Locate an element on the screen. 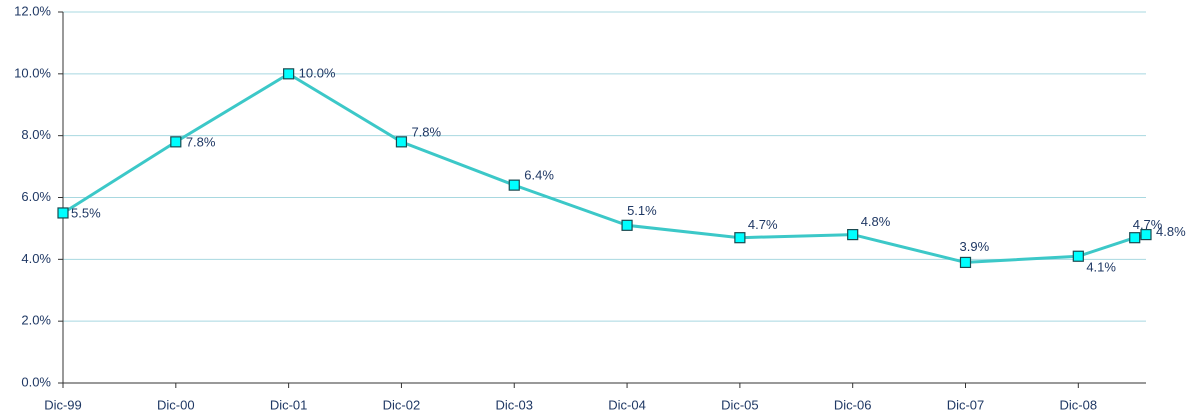 This screenshot has height=419, width=1199. x-tick-label: Dic-07 is located at coordinates (966, 404).